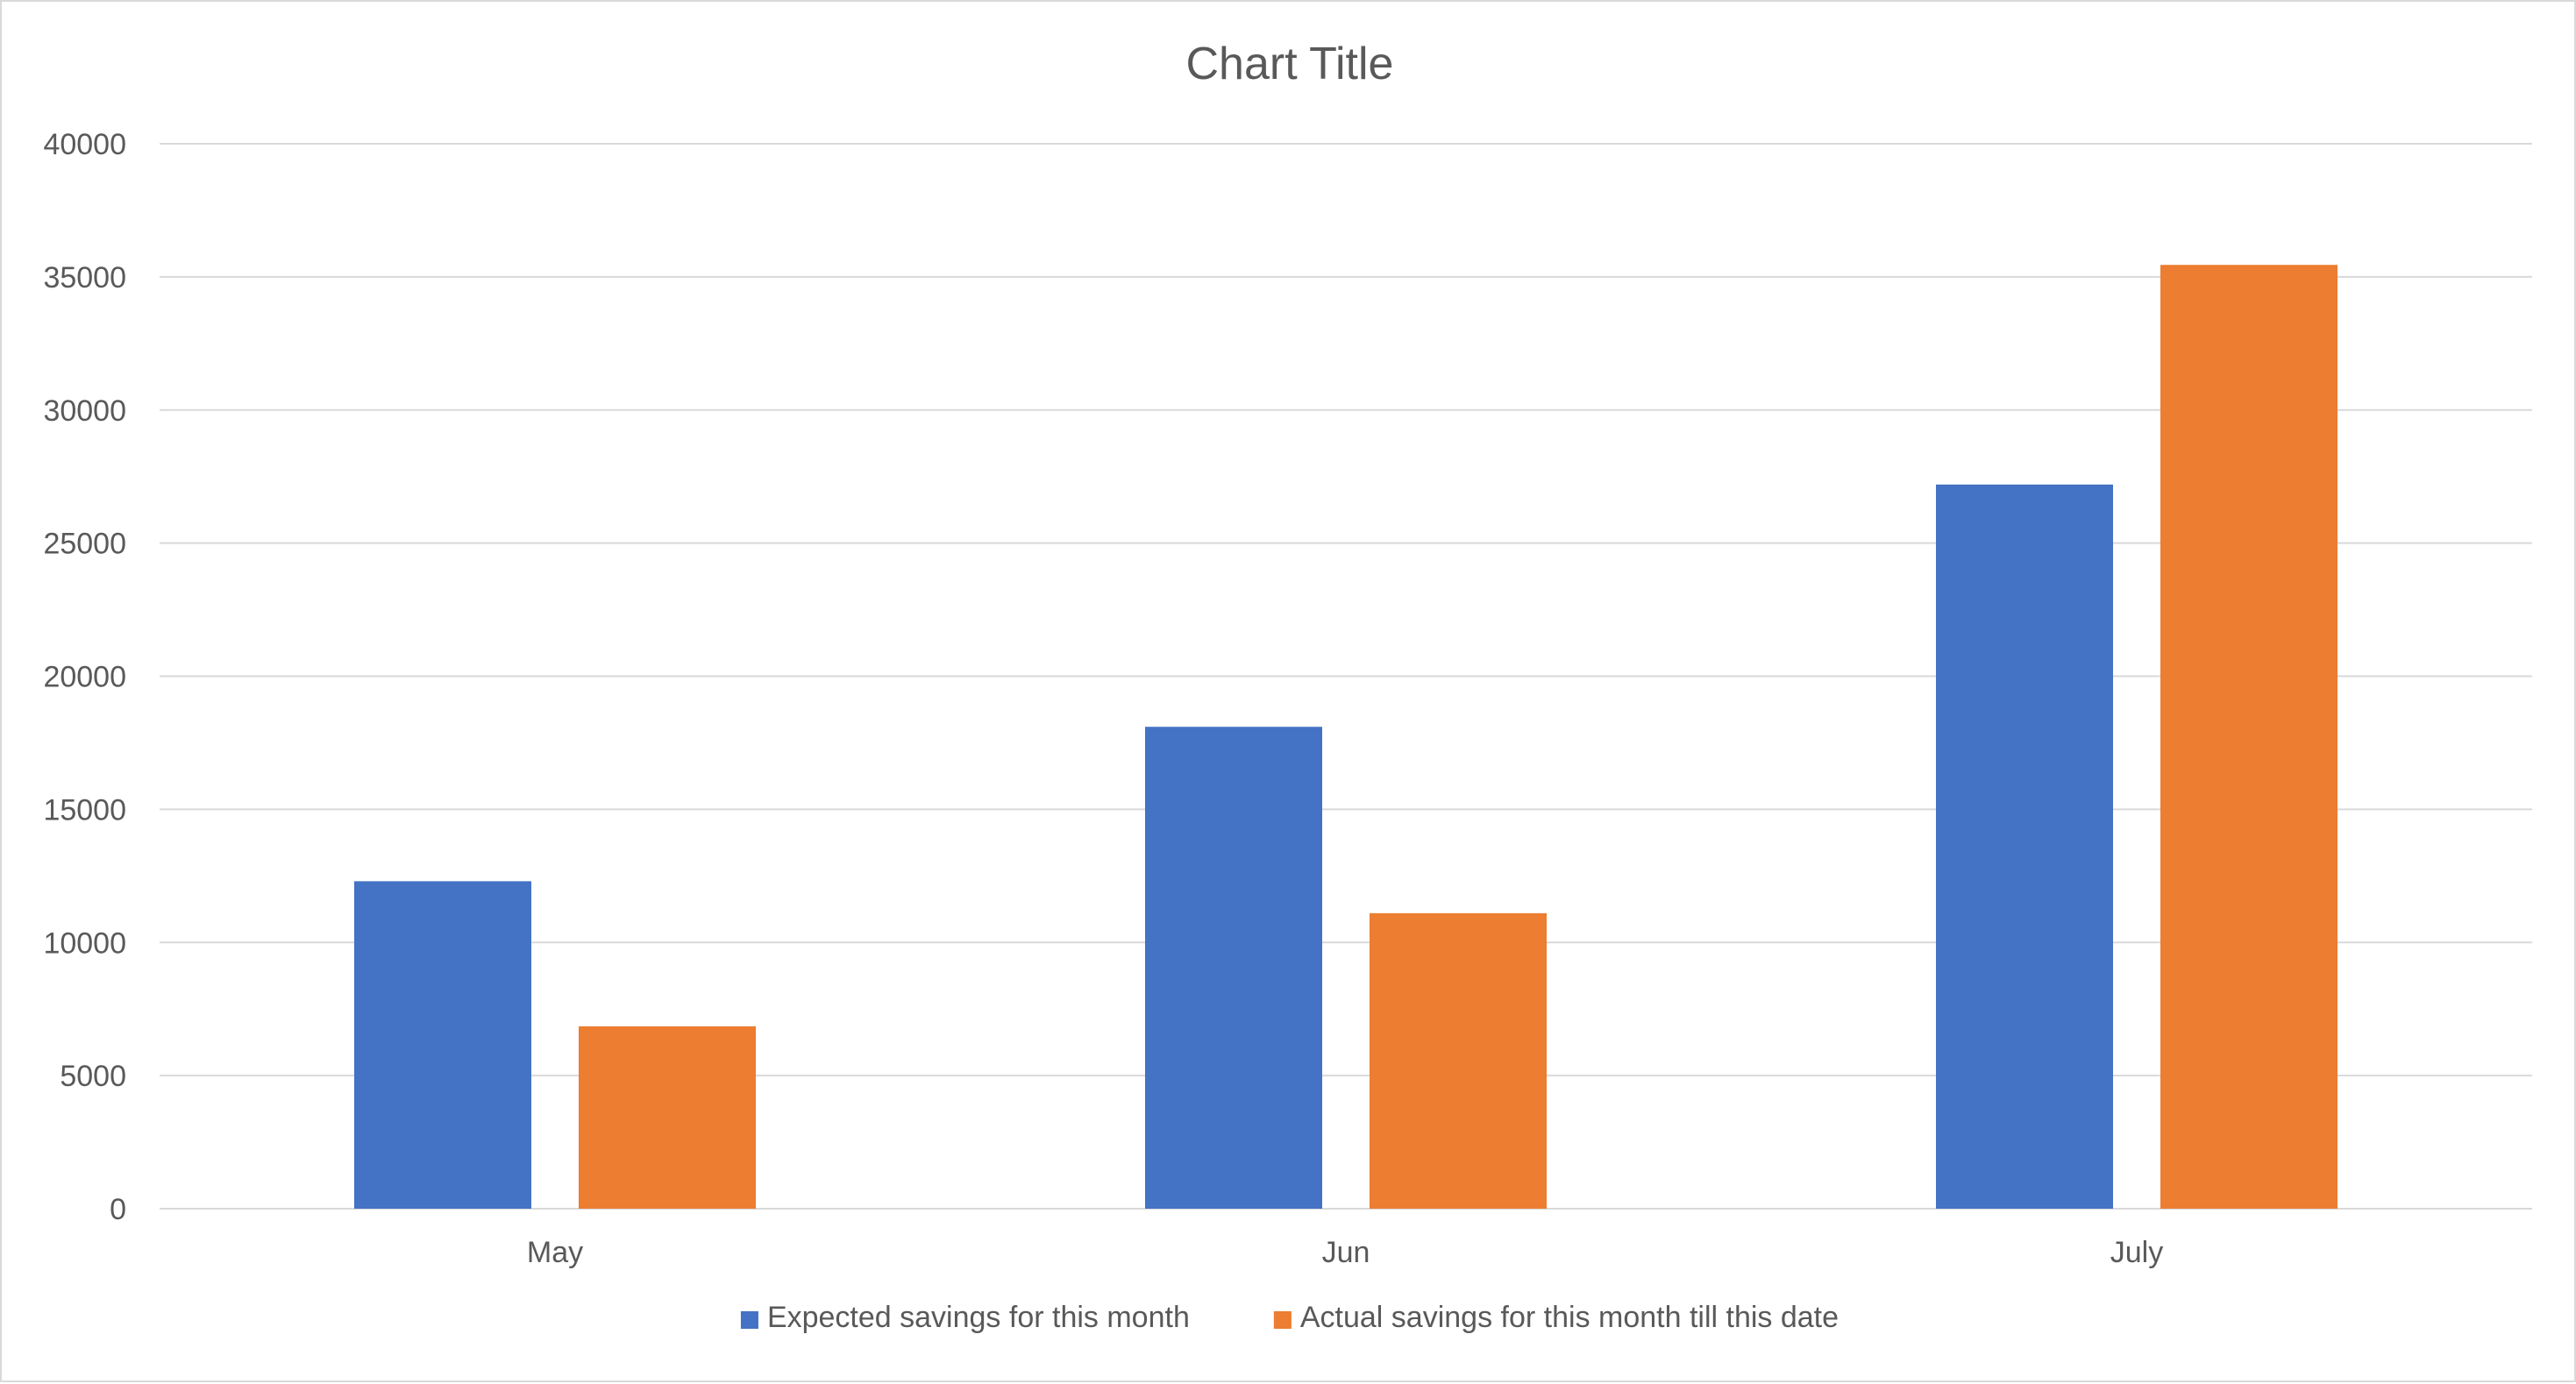 This screenshot has height=1384, width=2576. Describe the element at coordinates (2136, 1252) in the screenshot. I see `x-tick-label: July` at that location.